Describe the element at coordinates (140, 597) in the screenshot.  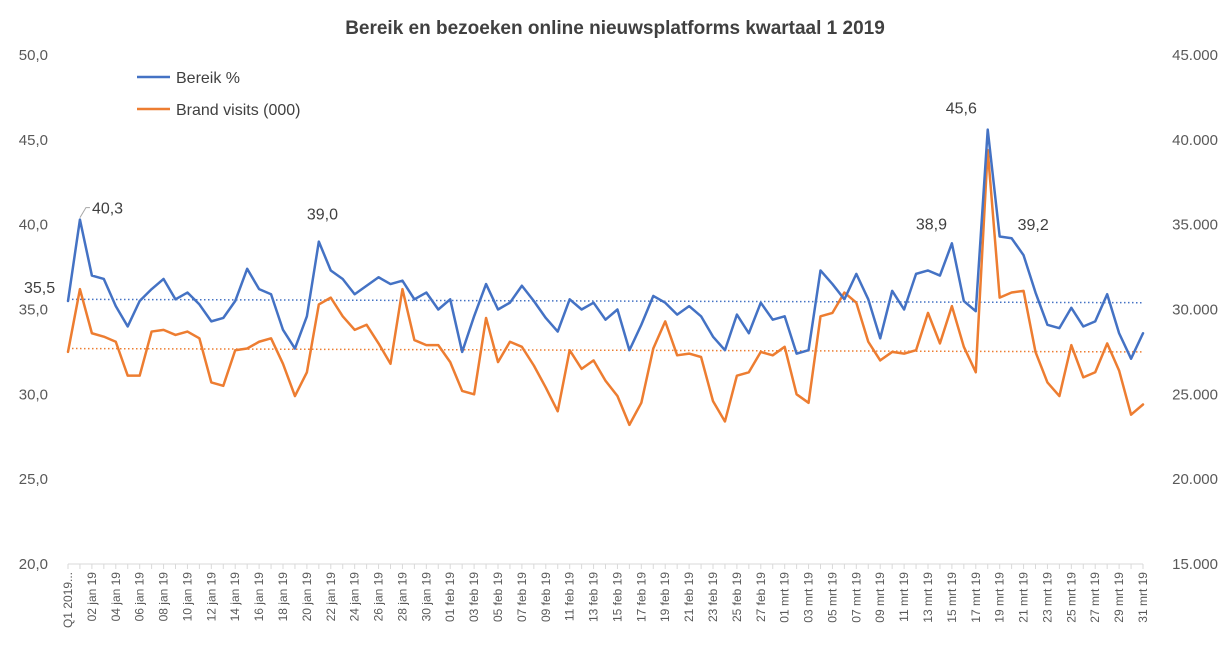
I see `x-tick-label: 06 jan 19` at that location.